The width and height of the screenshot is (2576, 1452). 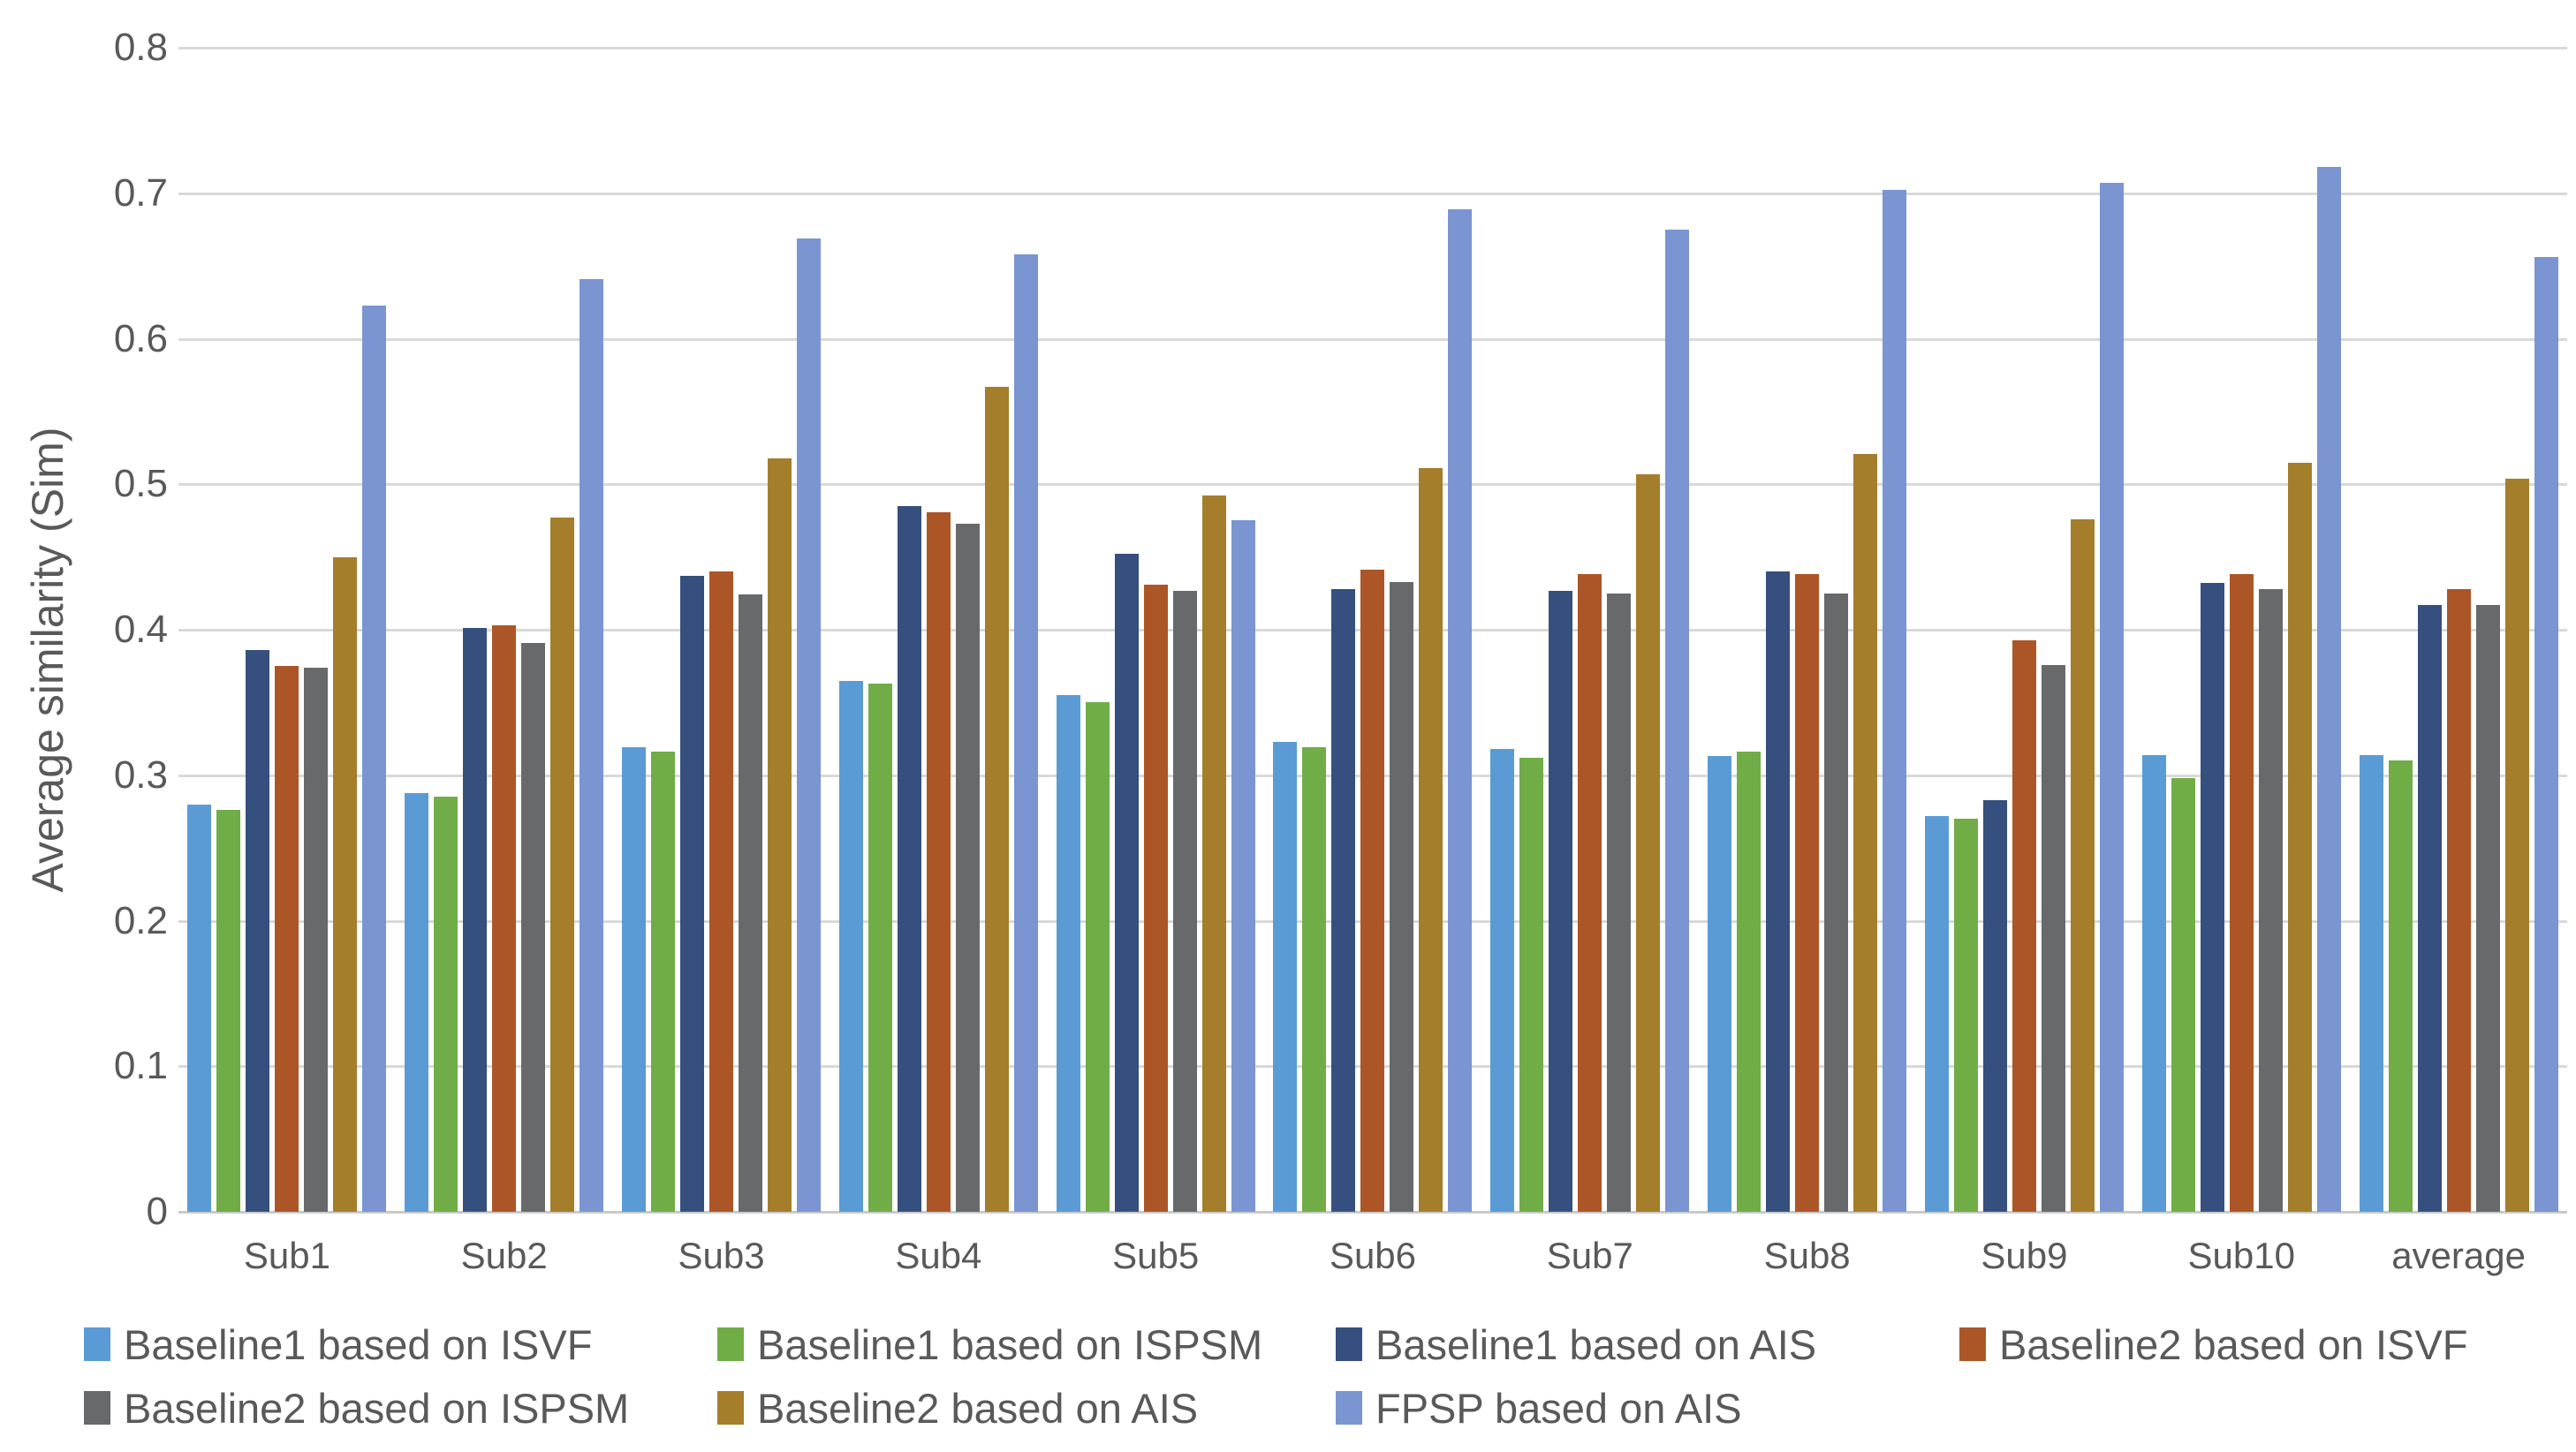 What do you see at coordinates (2241, 1256) in the screenshot?
I see `category-label: Sub10` at bounding box center [2241, 1256].